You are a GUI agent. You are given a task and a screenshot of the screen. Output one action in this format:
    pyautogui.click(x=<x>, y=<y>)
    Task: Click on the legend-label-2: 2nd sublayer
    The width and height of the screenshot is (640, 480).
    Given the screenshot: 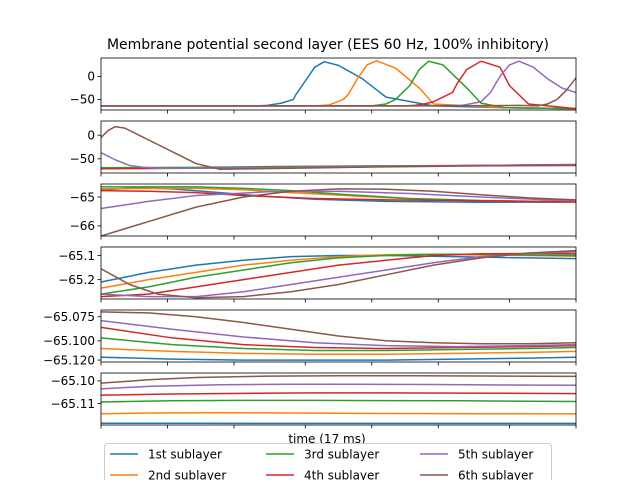 What is the action you would take?
    pyautogui.click(x=187, y=474)
    